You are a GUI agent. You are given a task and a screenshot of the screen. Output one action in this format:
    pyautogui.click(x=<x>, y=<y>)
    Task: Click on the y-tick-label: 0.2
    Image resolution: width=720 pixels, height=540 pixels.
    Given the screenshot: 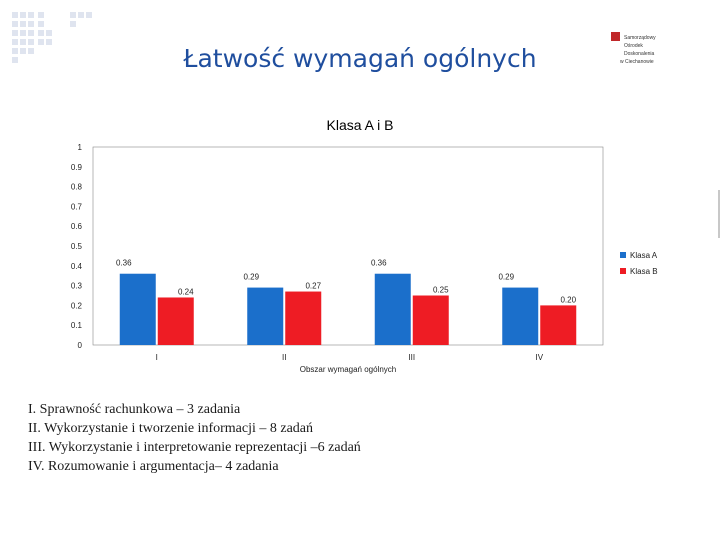 What is the action you would take?
    pyautogui.click(x=77, y=305)
    